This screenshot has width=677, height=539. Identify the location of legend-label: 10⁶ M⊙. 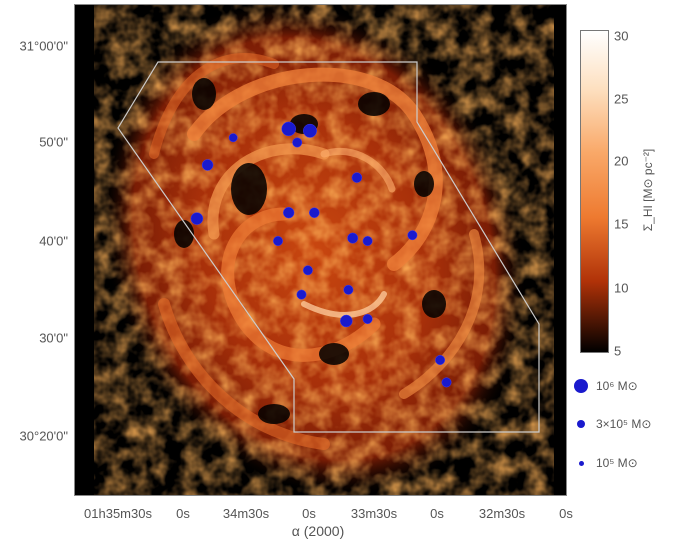
(617, 386).